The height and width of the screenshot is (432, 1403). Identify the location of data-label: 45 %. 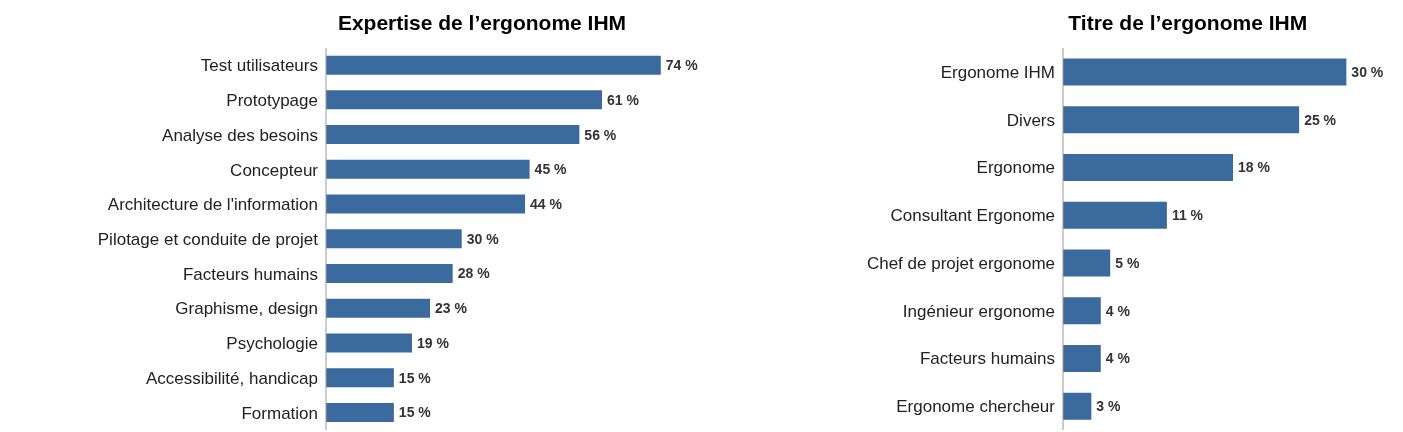
(551, 169).